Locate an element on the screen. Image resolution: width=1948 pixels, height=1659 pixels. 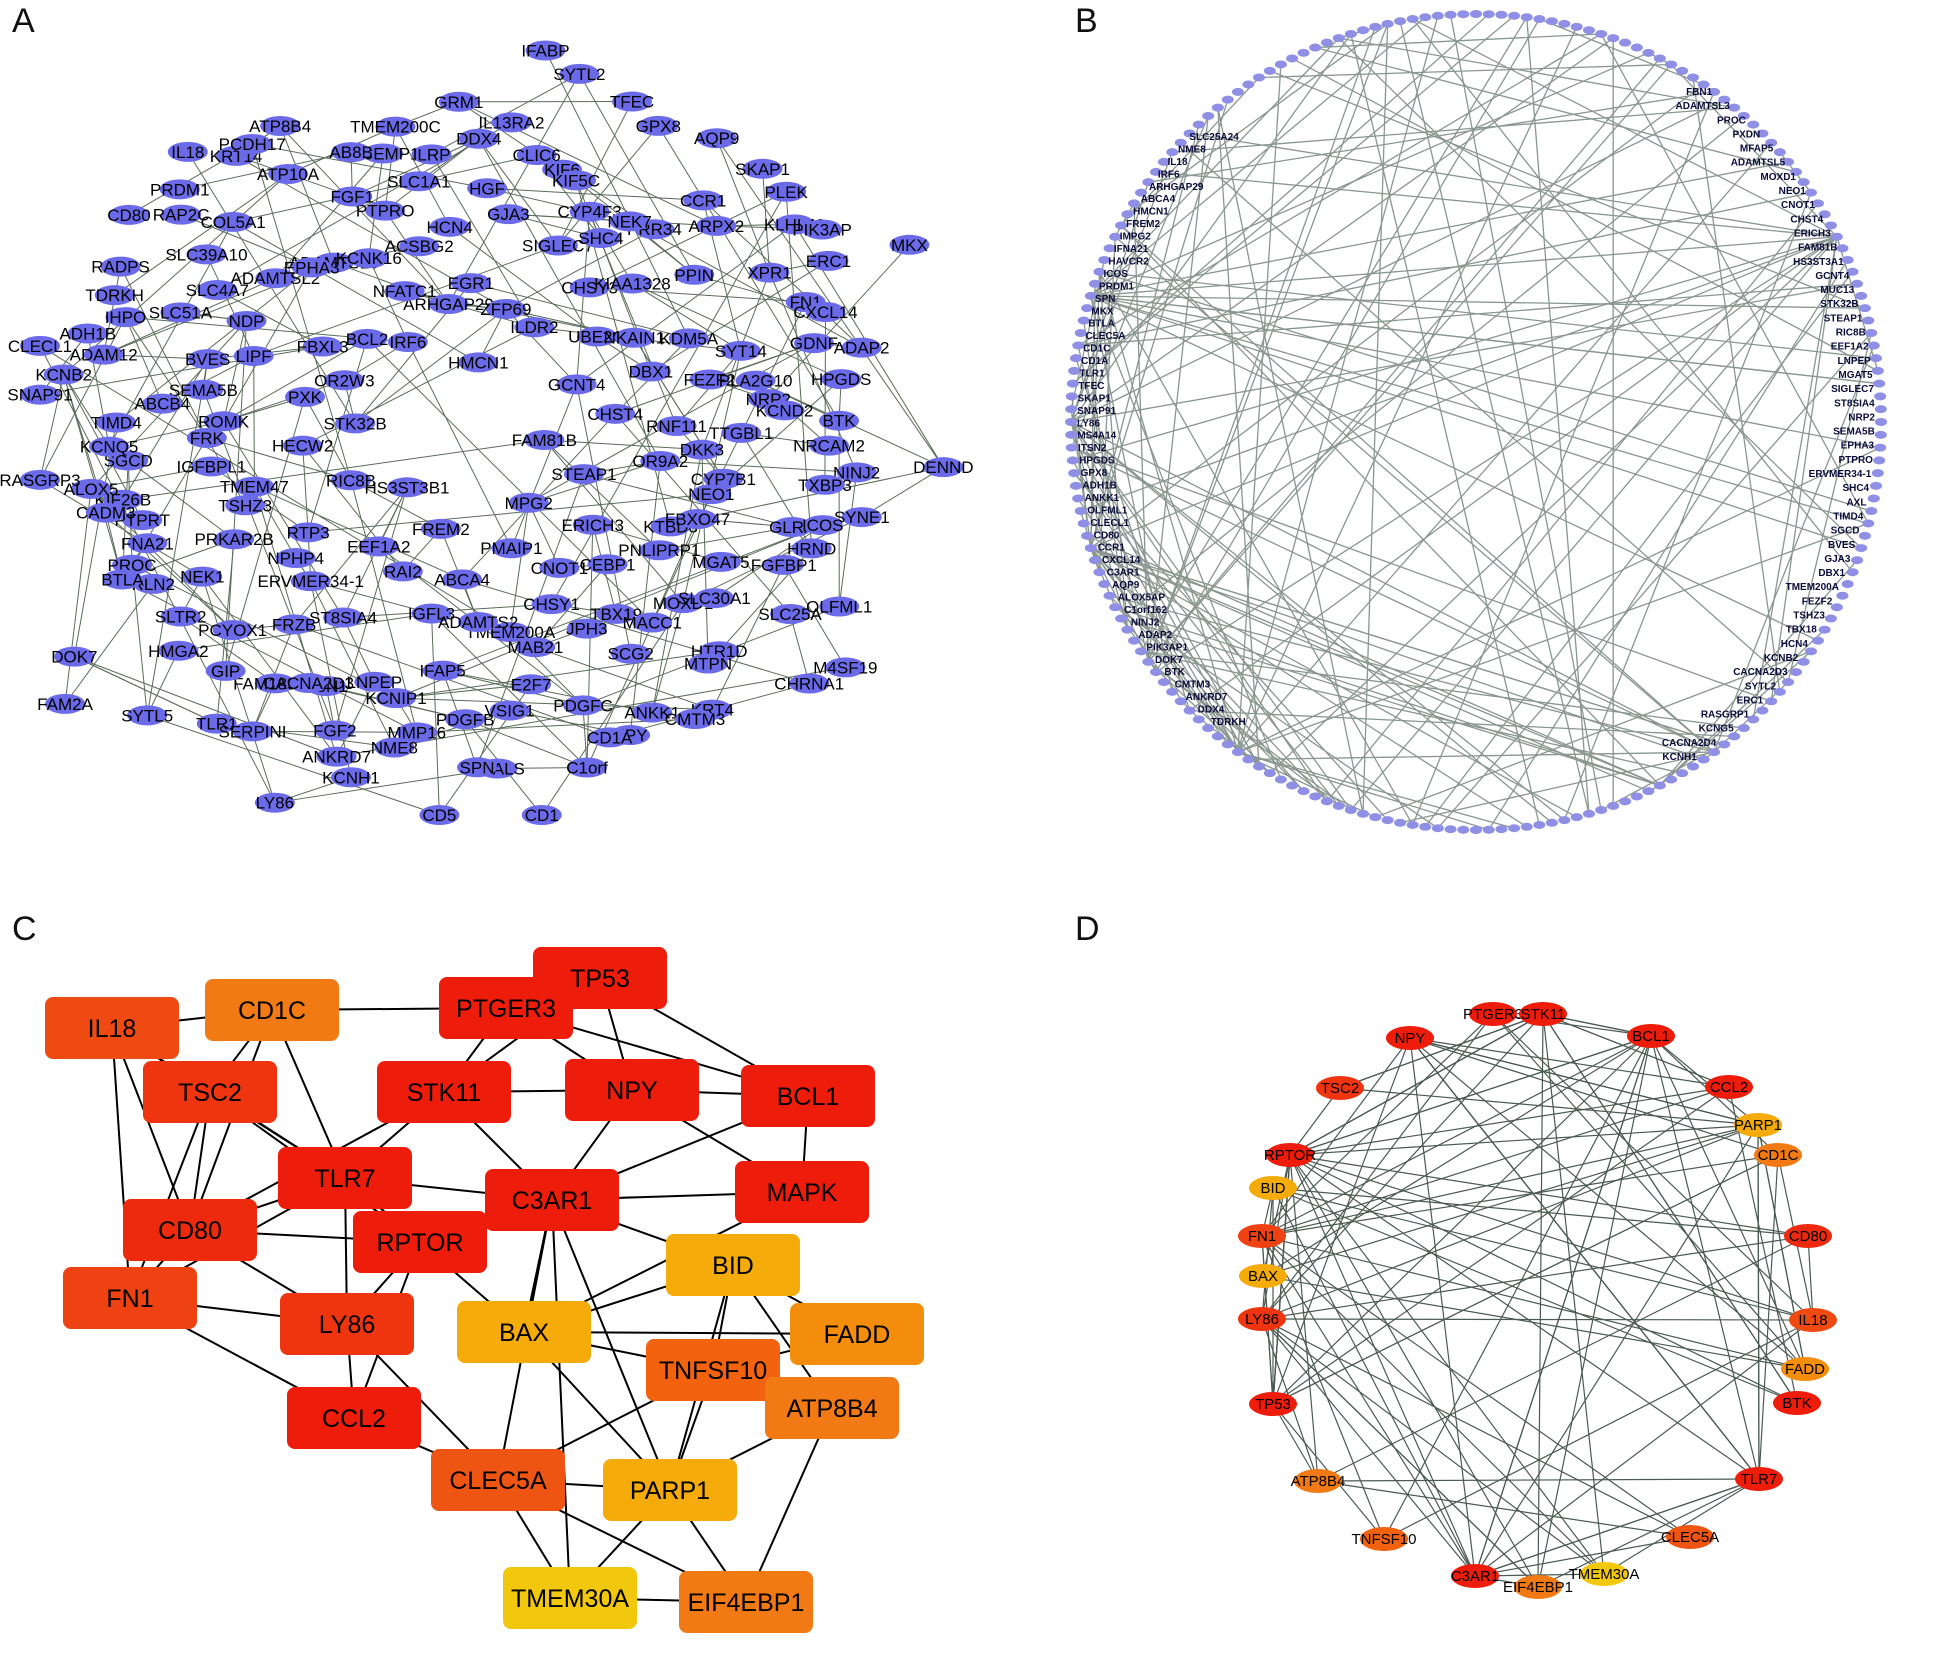
hub-gene-node: CCL2 is located at coordinates (354, 1418).